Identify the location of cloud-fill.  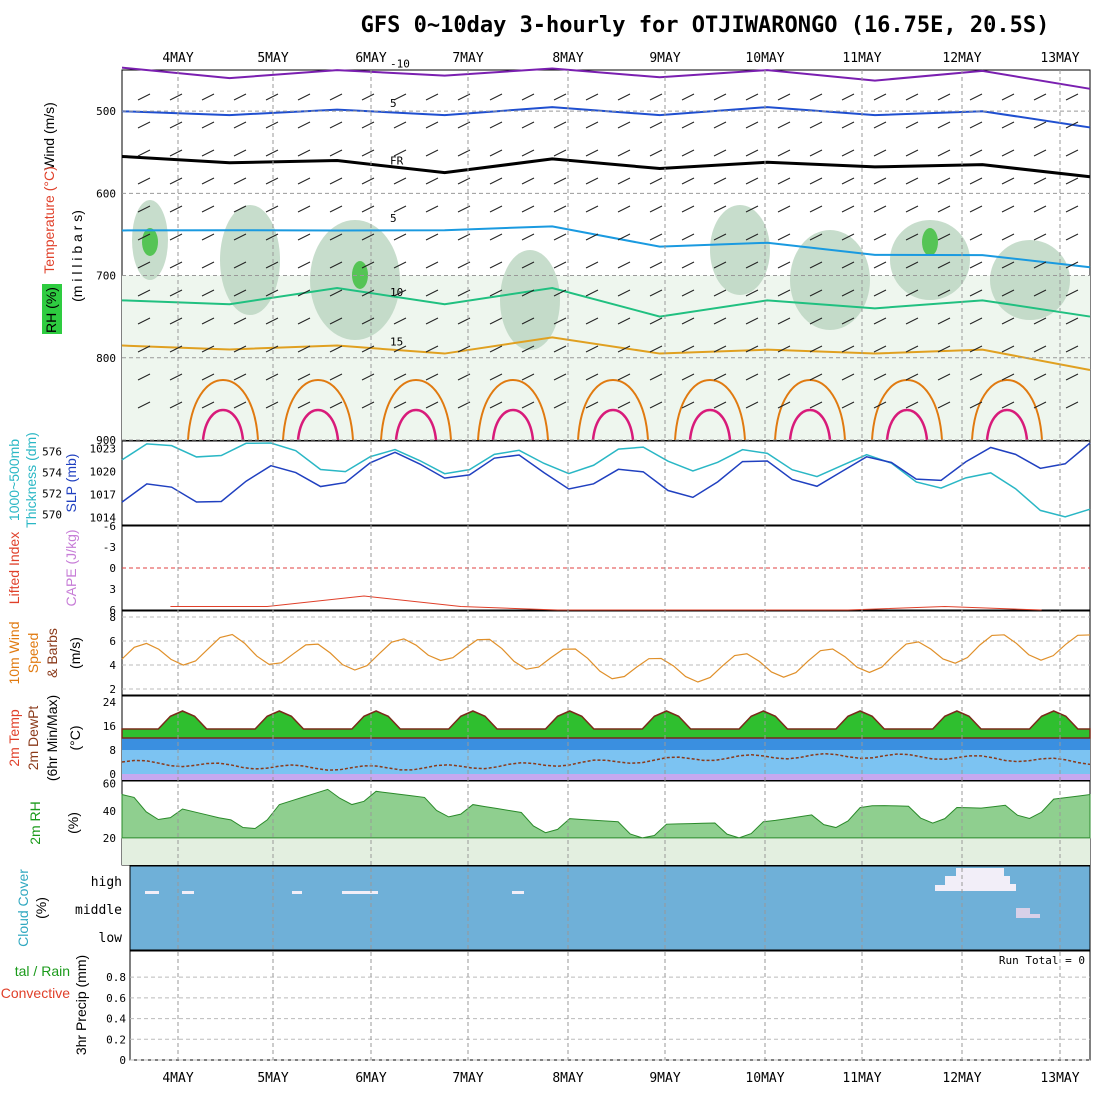
(592, 893).